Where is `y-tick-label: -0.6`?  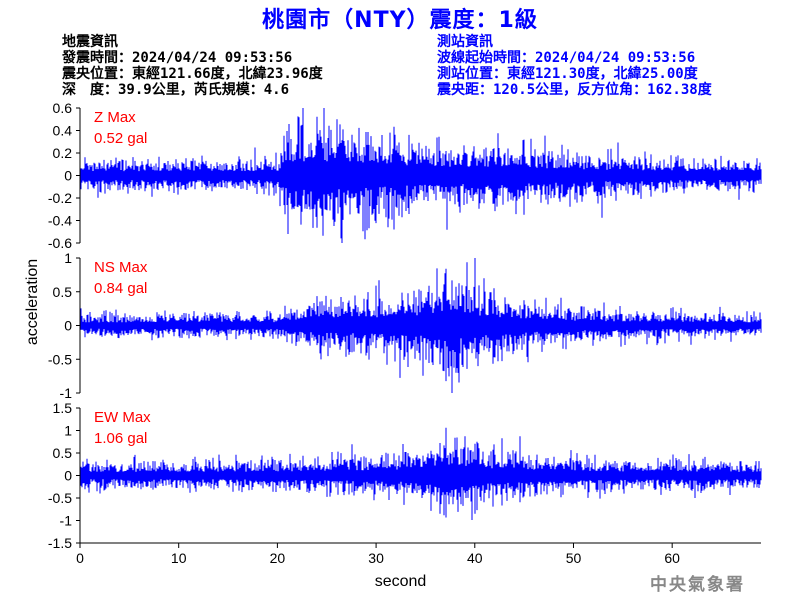
y-tick-label: -0.6 is located at coordinates (60, 243).